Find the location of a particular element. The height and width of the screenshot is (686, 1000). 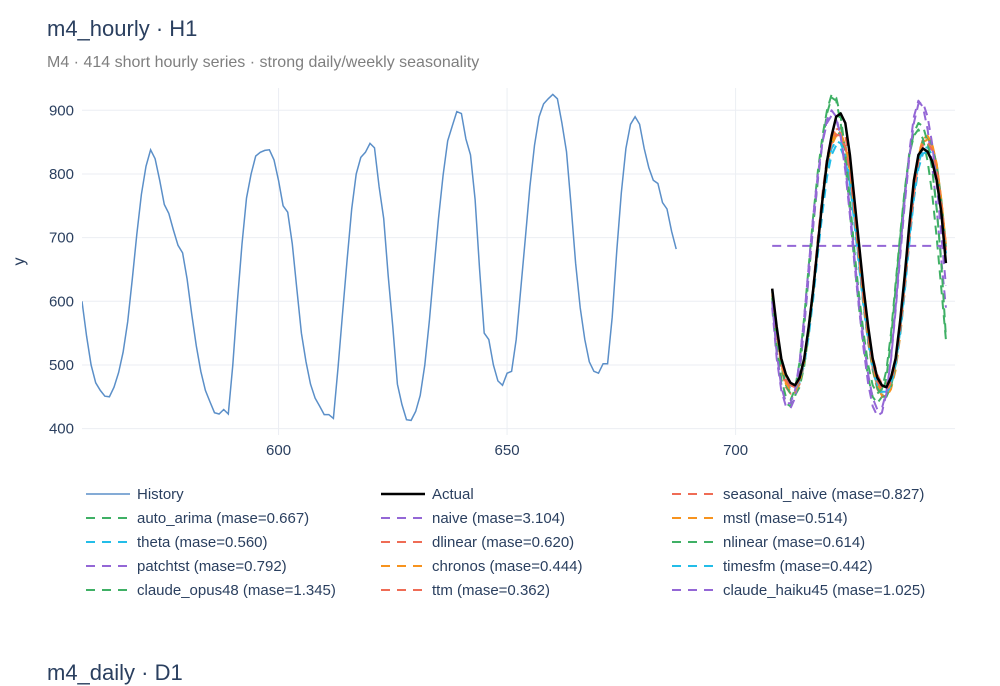

legend-item-auto-arima: auto_arima (mase=0.667) is located at coordinates (197, 518).